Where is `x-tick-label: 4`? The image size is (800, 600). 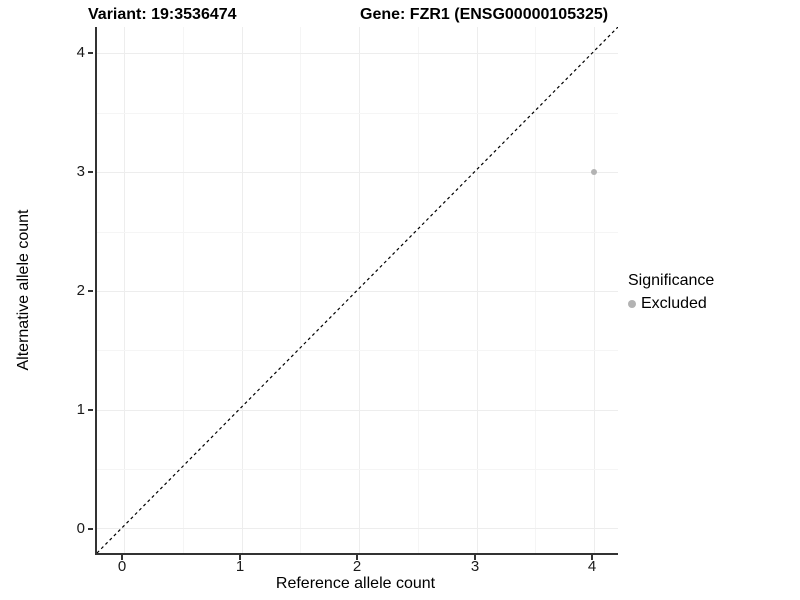 x-tick-label: 4 is located at coordinates (592, 566).